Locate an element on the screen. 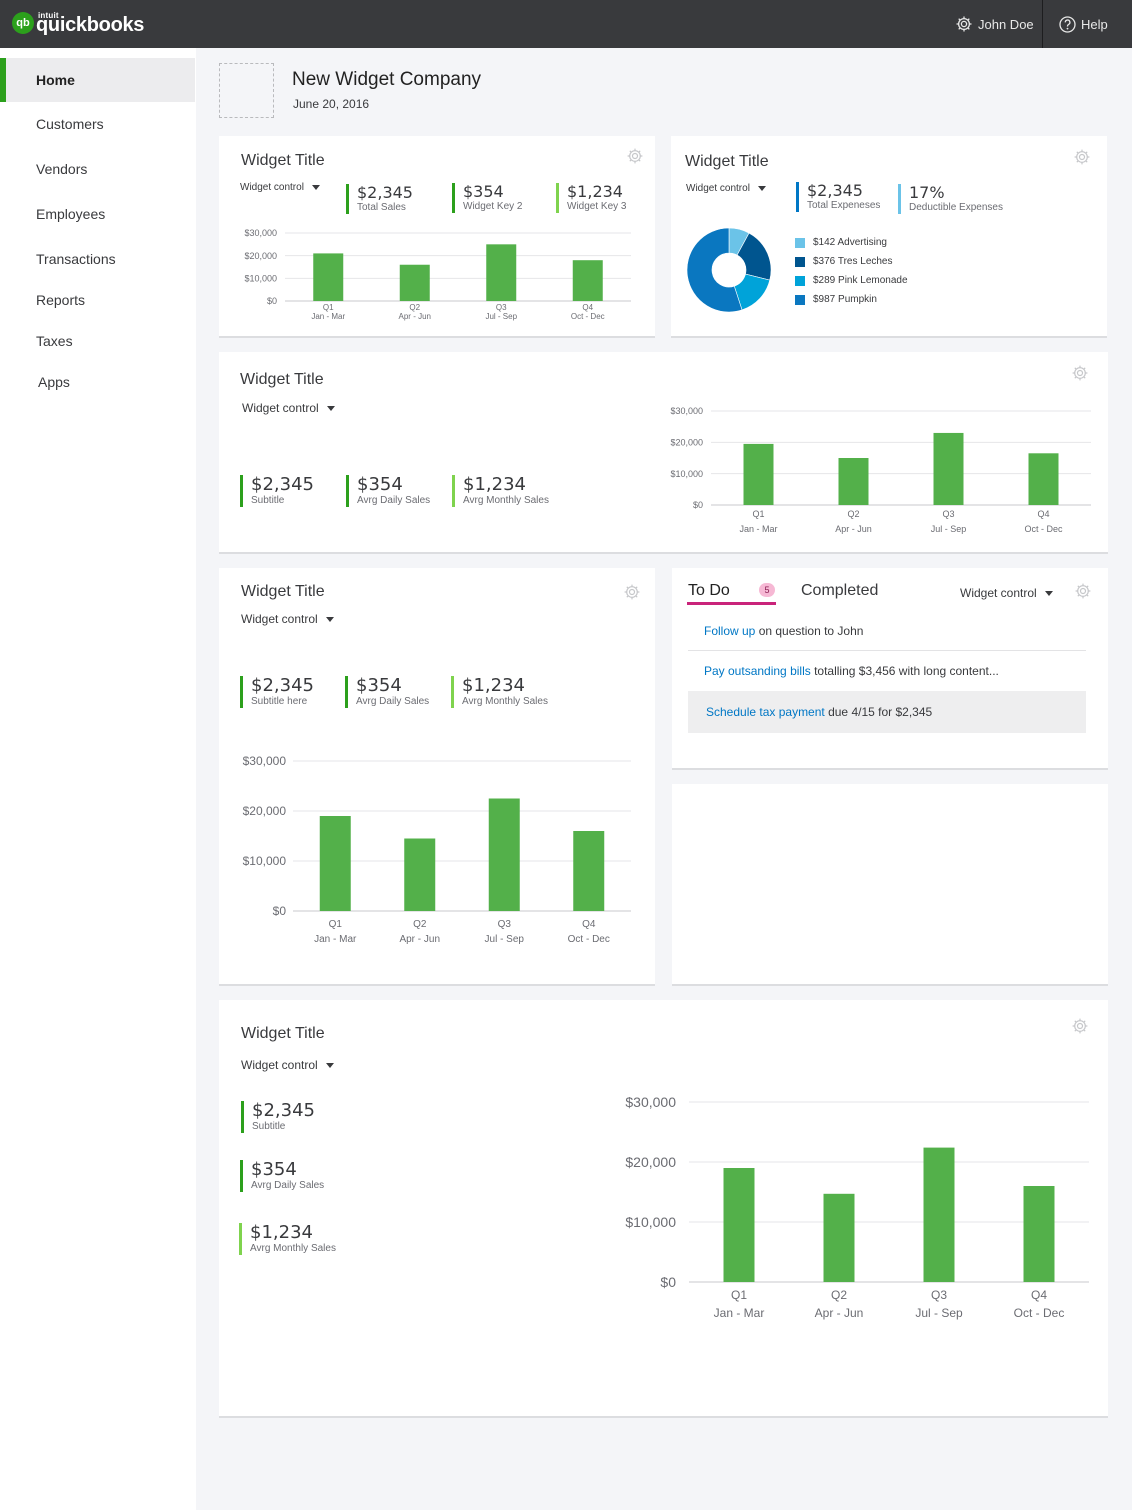 Image resolution: width=1132 pixels, height=1510 pixels. todo-item-highlighted: Schedule tax payment due 4/15 for $2,345 is located at coordinates (887, 712).